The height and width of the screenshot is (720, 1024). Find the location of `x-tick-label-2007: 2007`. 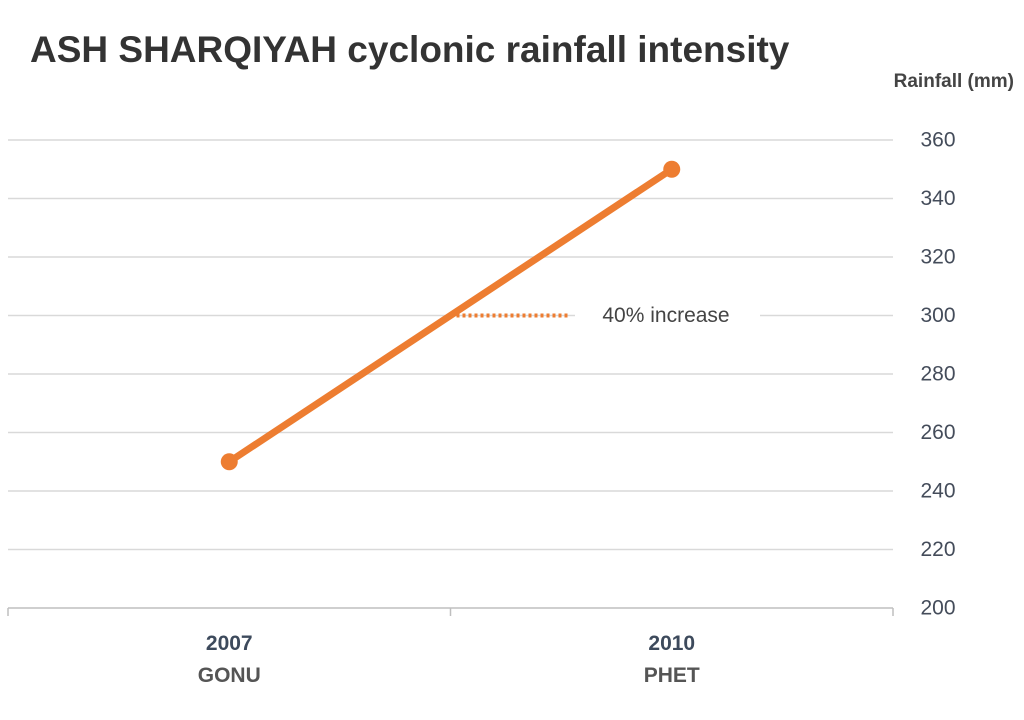

x-tick-label-2007: 2007 is located at coordinates (229, 643).